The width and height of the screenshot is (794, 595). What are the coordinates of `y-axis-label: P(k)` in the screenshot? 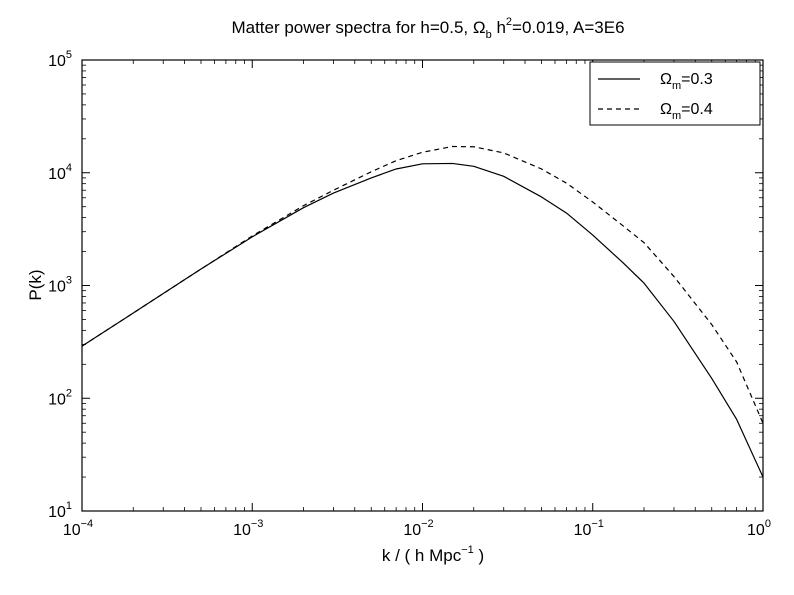 It's located at (35, 284).